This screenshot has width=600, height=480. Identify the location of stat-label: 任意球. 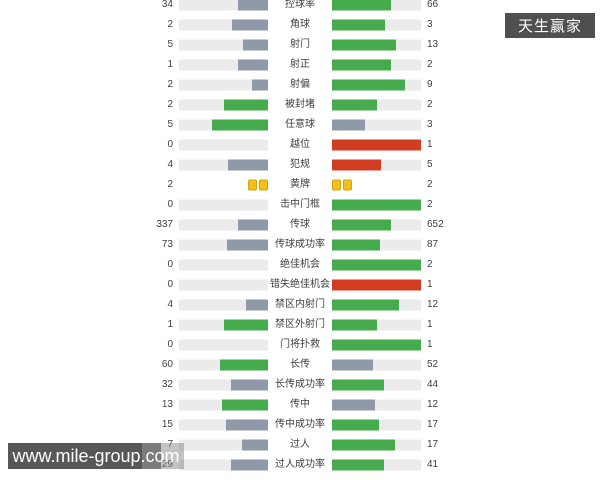
(300, 124).